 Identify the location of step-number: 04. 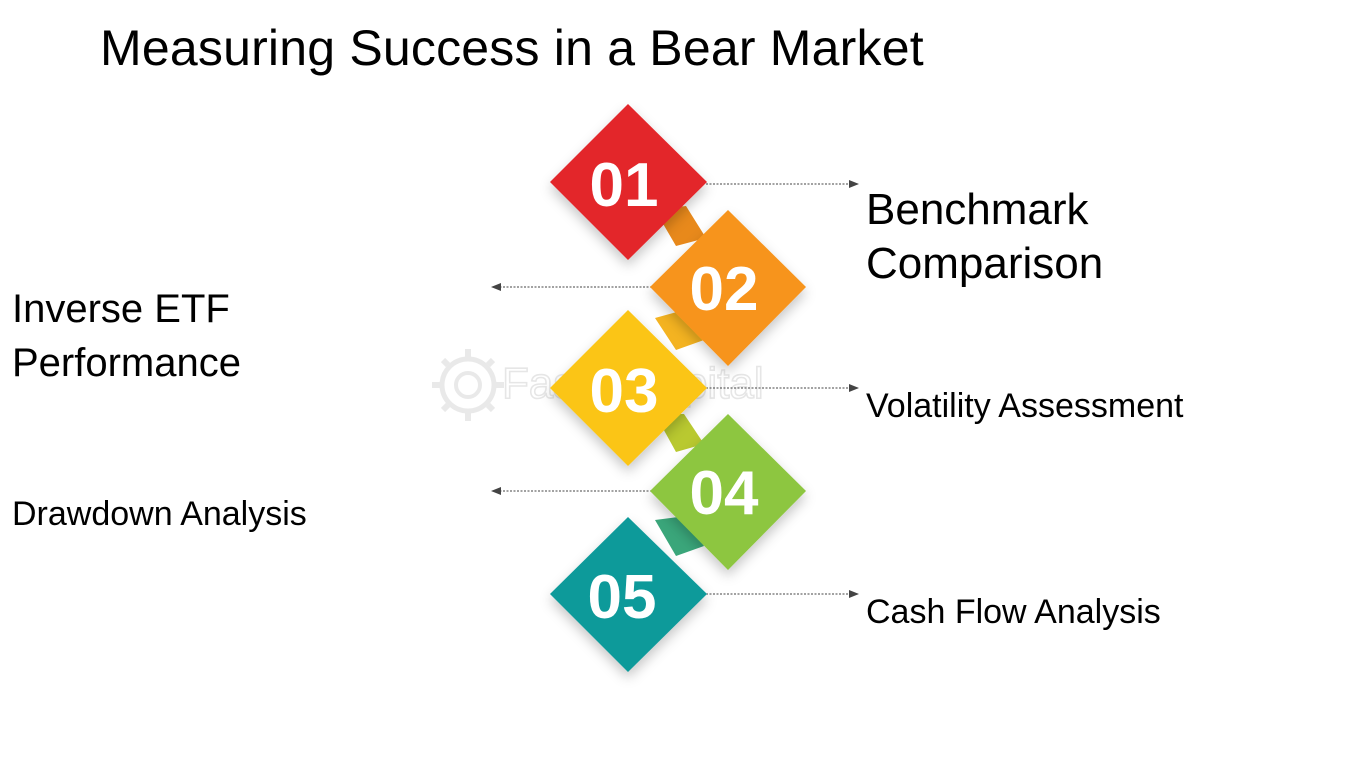
(724, 493).